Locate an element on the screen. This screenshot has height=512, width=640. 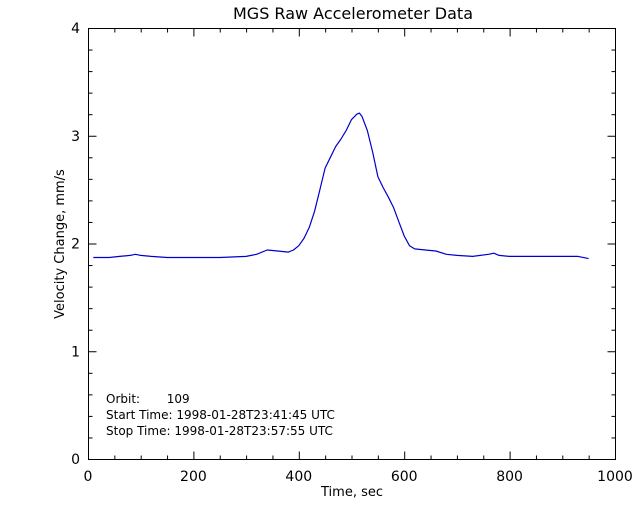
start-time-annotation: Start Time: 1998-01-28T23:41:45 UTC is located at coordinates (220, 415).